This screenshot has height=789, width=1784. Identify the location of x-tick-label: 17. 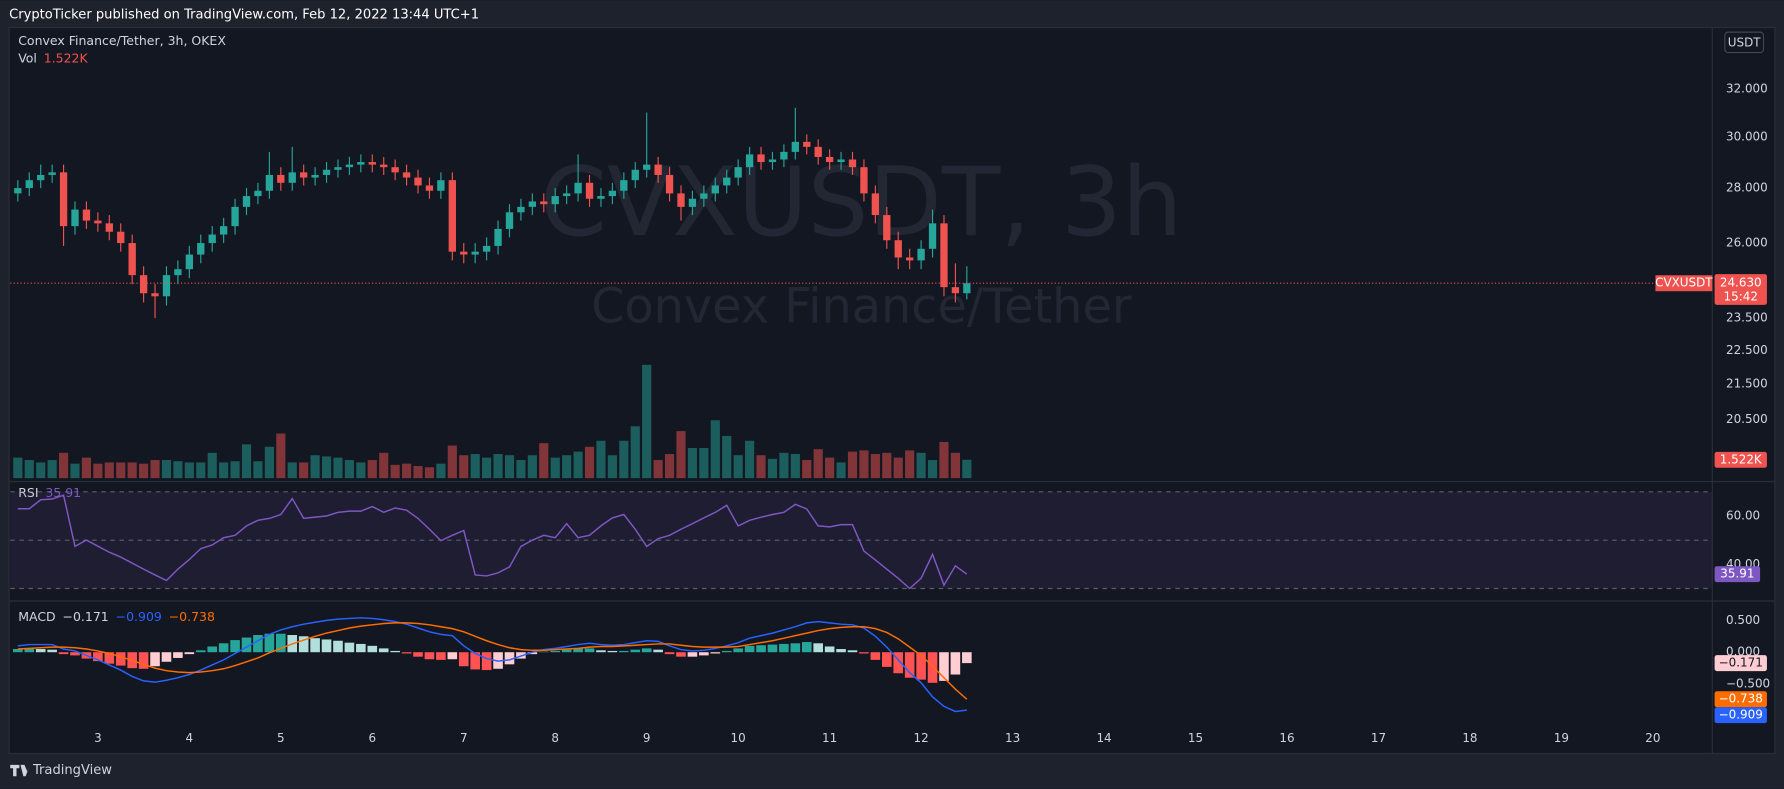
(1378, 738).